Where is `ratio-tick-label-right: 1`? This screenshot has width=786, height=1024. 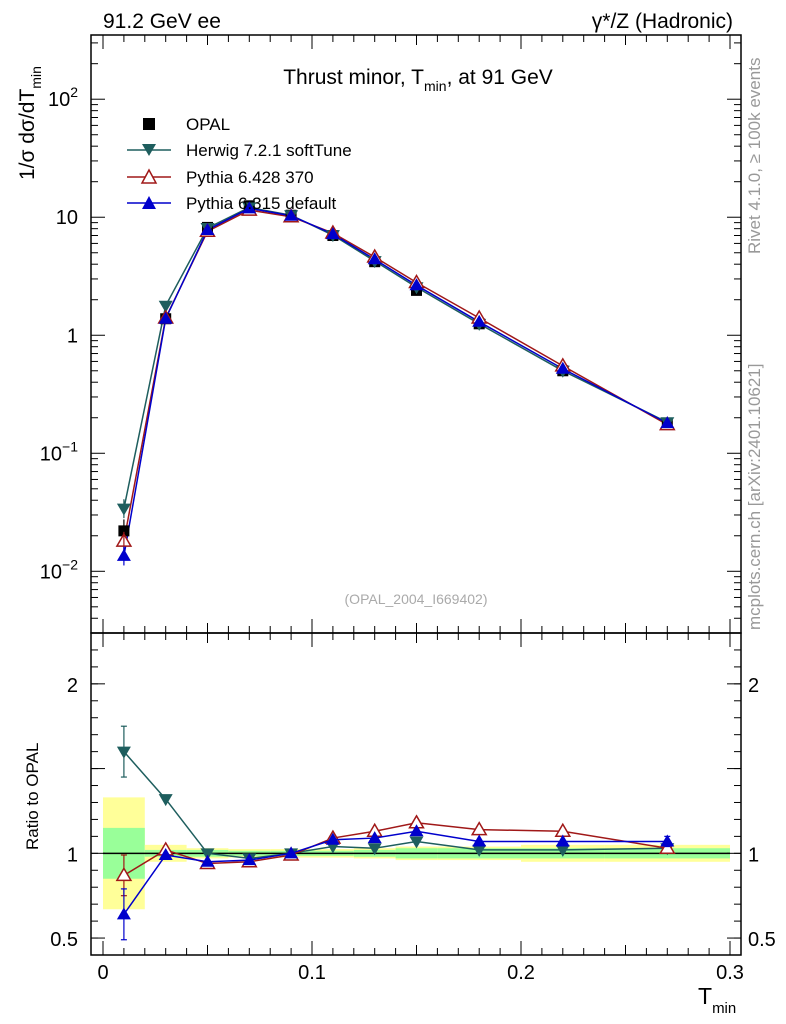 ratio-tick-label-right: 1 is located at coordinates (753, 855).